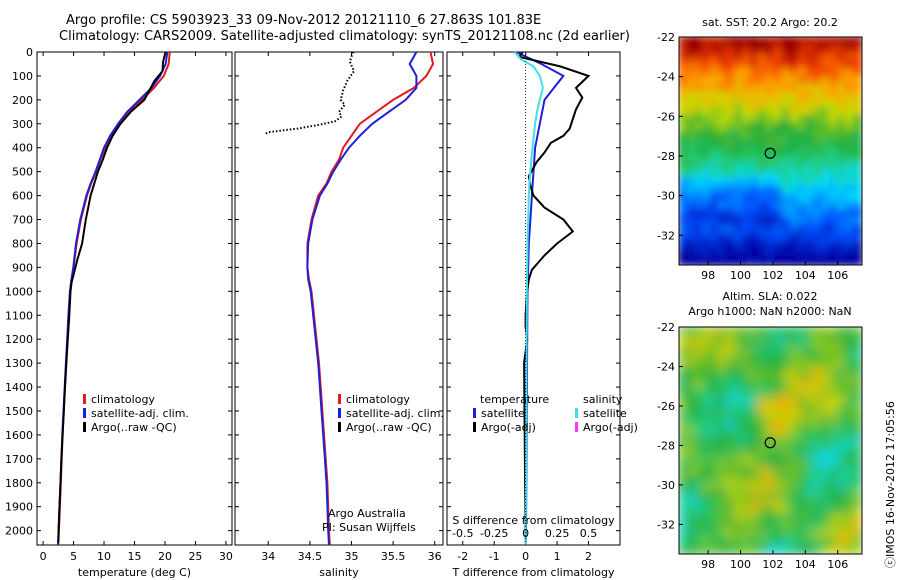  I want to click on temp-legend-label: Argo(..raw -QC), so click(134, 427).